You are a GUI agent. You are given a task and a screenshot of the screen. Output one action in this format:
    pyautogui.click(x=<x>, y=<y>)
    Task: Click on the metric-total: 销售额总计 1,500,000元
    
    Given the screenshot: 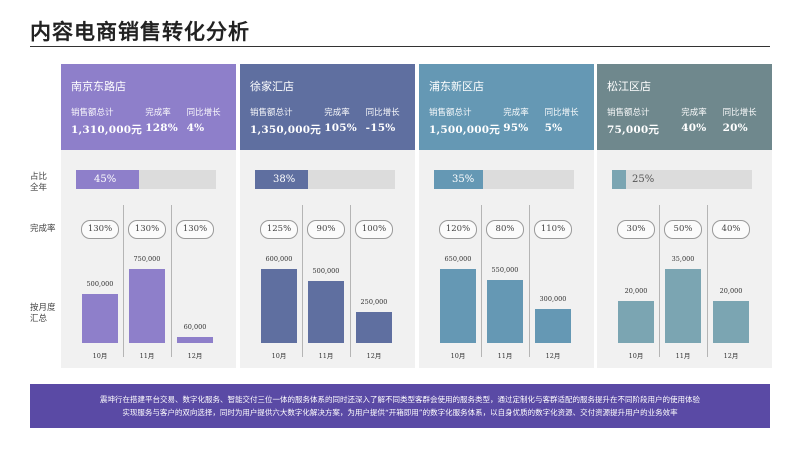 What is the action you would take?
    pyautogui.click(x=466, y=121)
    